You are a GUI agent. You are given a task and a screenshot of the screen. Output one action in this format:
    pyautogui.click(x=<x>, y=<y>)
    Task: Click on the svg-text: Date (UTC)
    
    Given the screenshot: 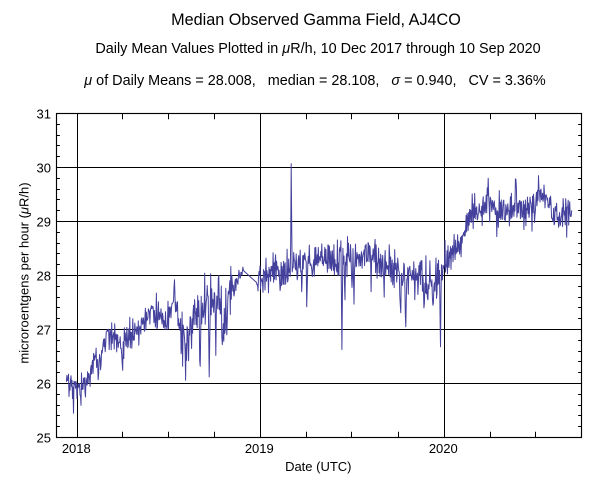 What is the action you would take?
    pyautogui.click(x=318, y=466)
    